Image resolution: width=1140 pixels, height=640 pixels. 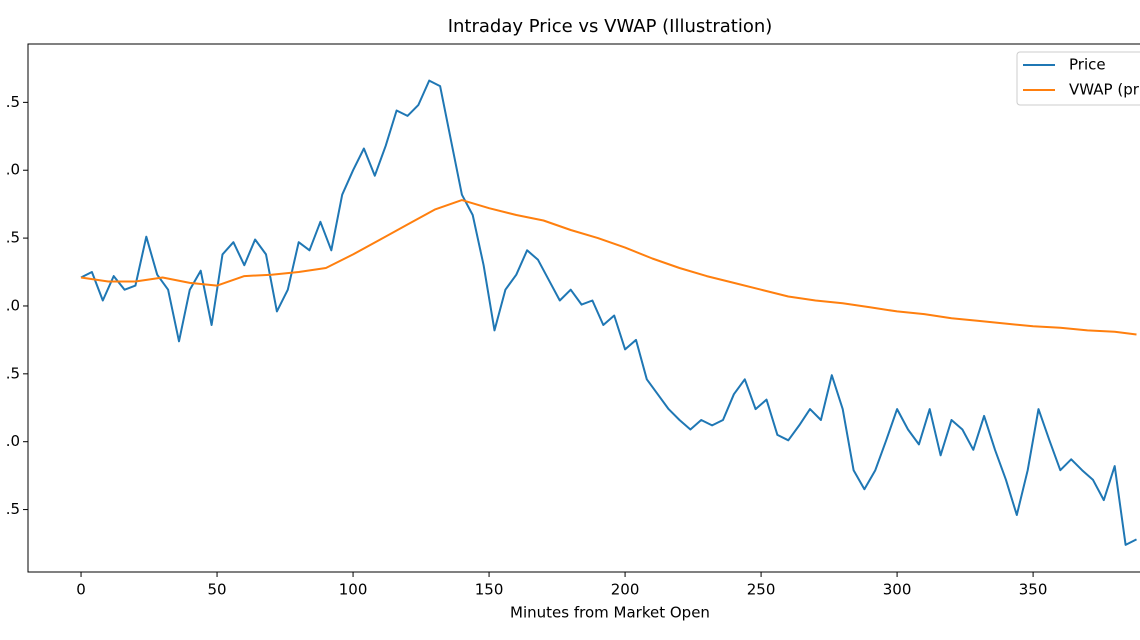 I want to click on x-tick-label: 50, so click(x=217, y=590).